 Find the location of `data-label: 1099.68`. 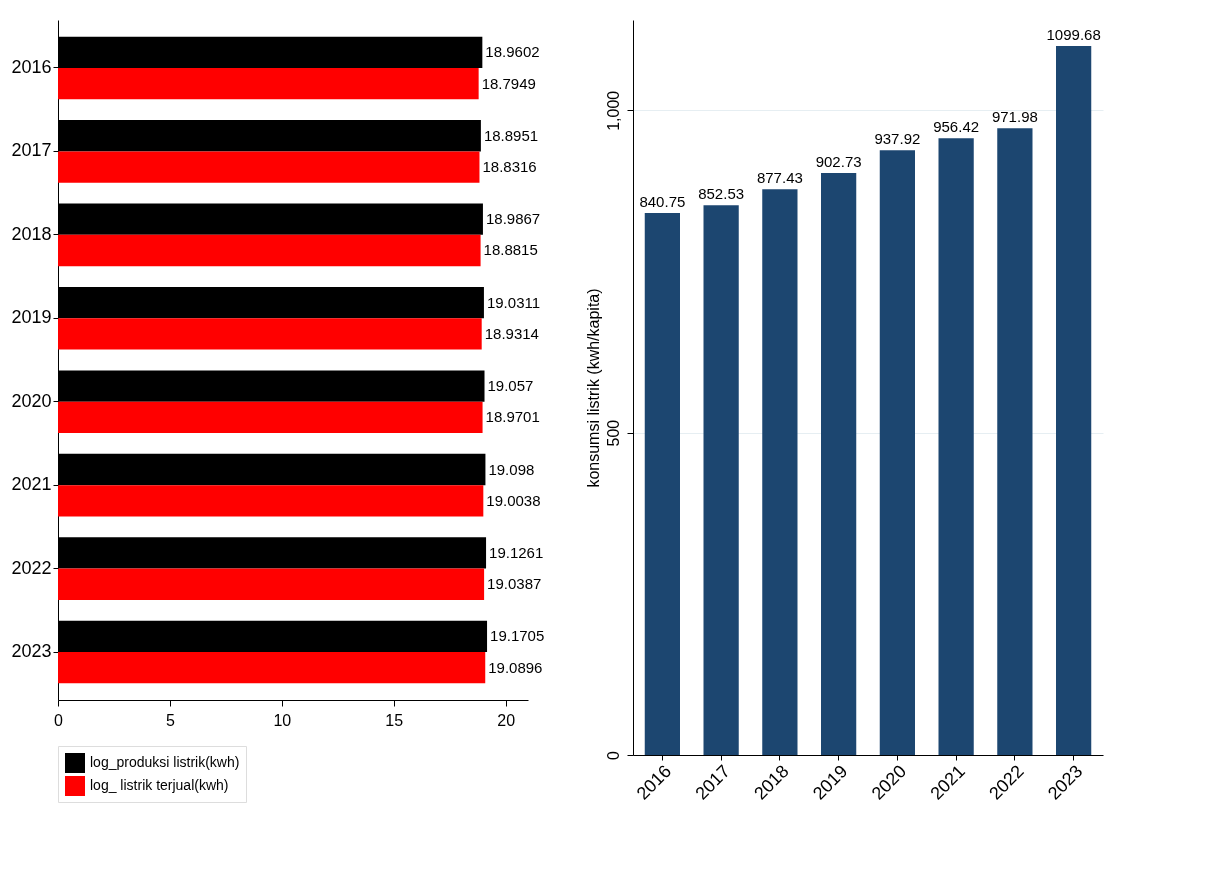

data-label: 1099.68 is located at coordinates (1073, 34).